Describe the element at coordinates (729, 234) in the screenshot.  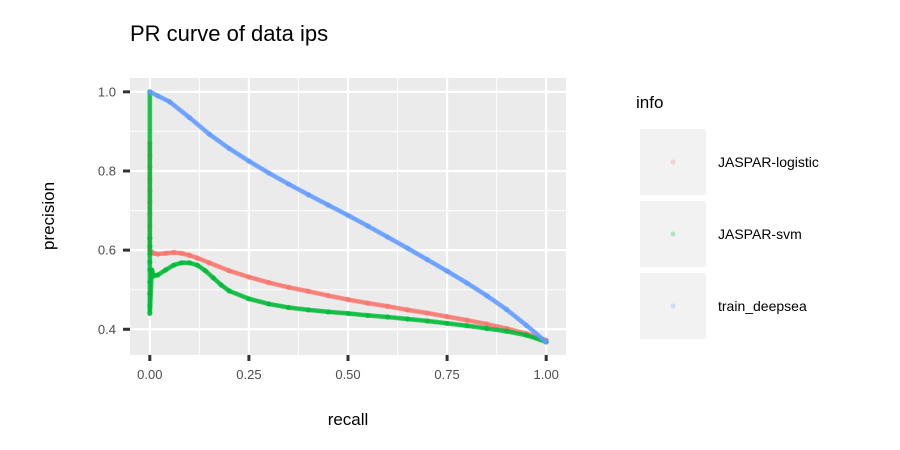
I see `legend-items: JASPAR-logistic JASPAR-svm train_deepsea` at that location.